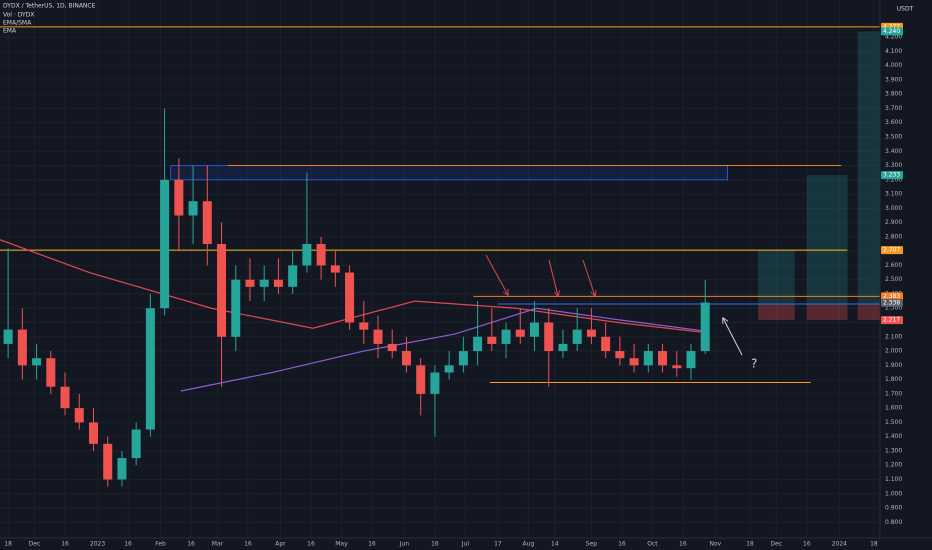 This screenshot has width=932, height=550. I want to click on y-tick-label: 3.900, so click(893, 79).